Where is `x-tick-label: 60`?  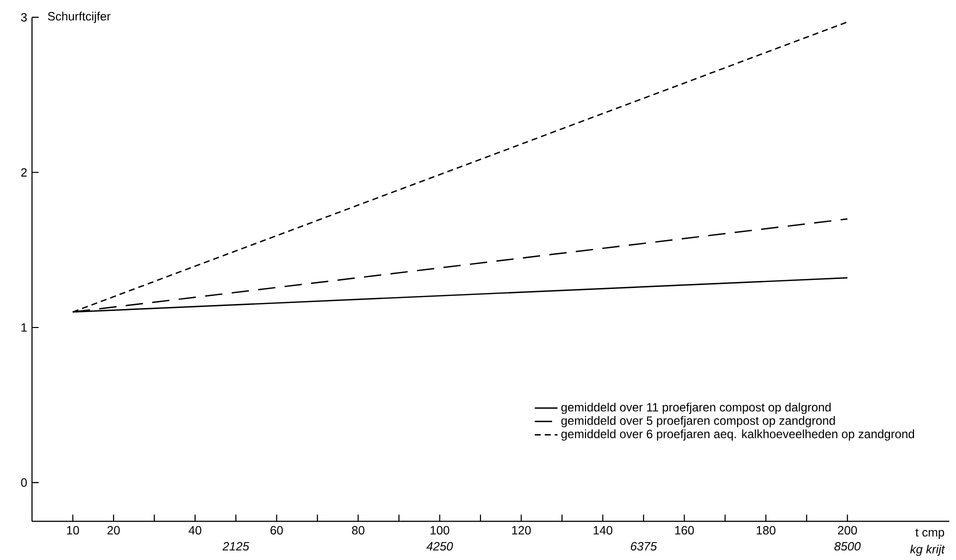
x-tick-label: 60 is located at coordinates (276, 530).